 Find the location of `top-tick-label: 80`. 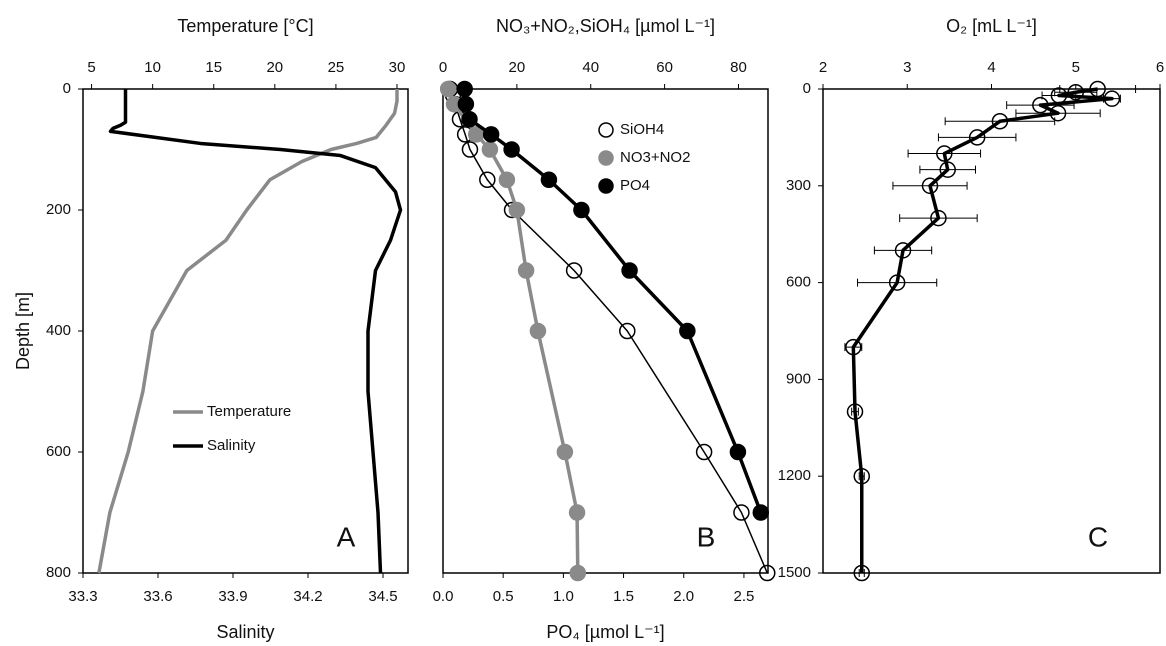

top-tick-label: 80 is located at coordinates (738, 67).